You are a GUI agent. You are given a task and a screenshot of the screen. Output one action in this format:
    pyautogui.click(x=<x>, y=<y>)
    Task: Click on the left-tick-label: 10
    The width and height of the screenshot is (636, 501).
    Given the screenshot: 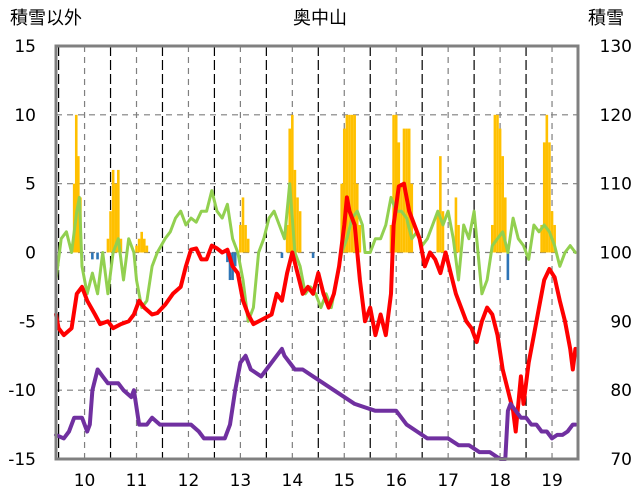 What is the action you would take?
    pyautogui.click(x=25, y=116)
    